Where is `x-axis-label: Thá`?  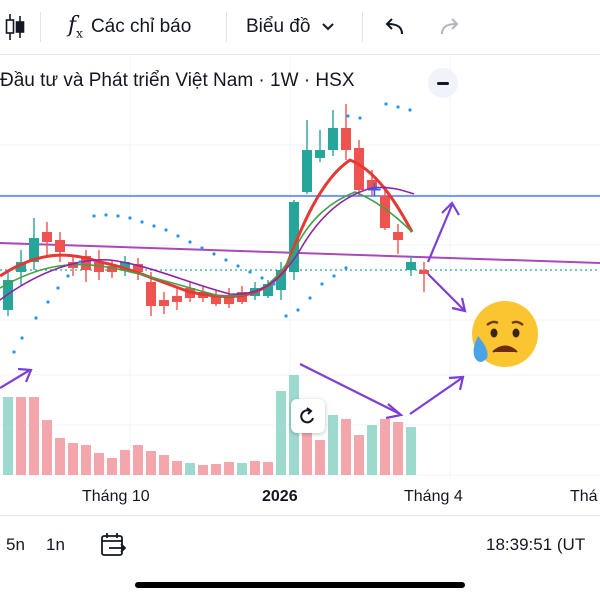
x-axis-label: Thá is located at coordinates (584, 496).